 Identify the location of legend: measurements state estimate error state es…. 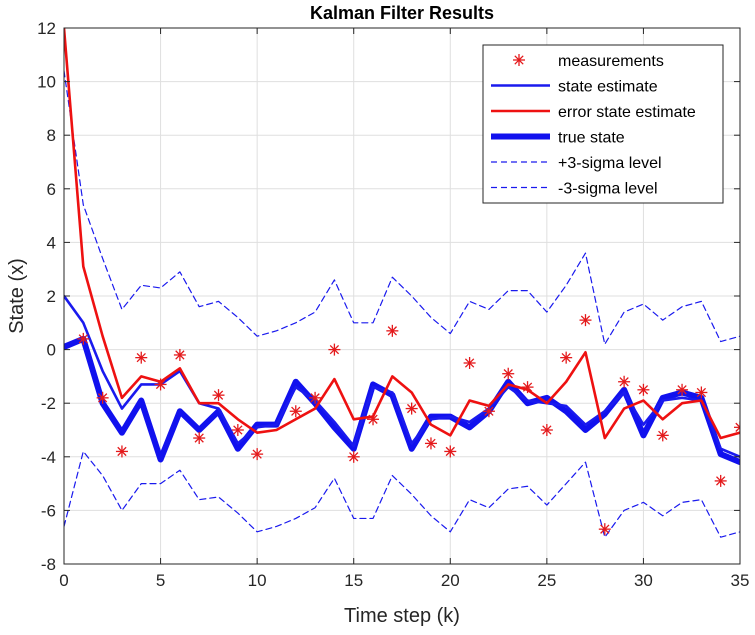
(603, 124).